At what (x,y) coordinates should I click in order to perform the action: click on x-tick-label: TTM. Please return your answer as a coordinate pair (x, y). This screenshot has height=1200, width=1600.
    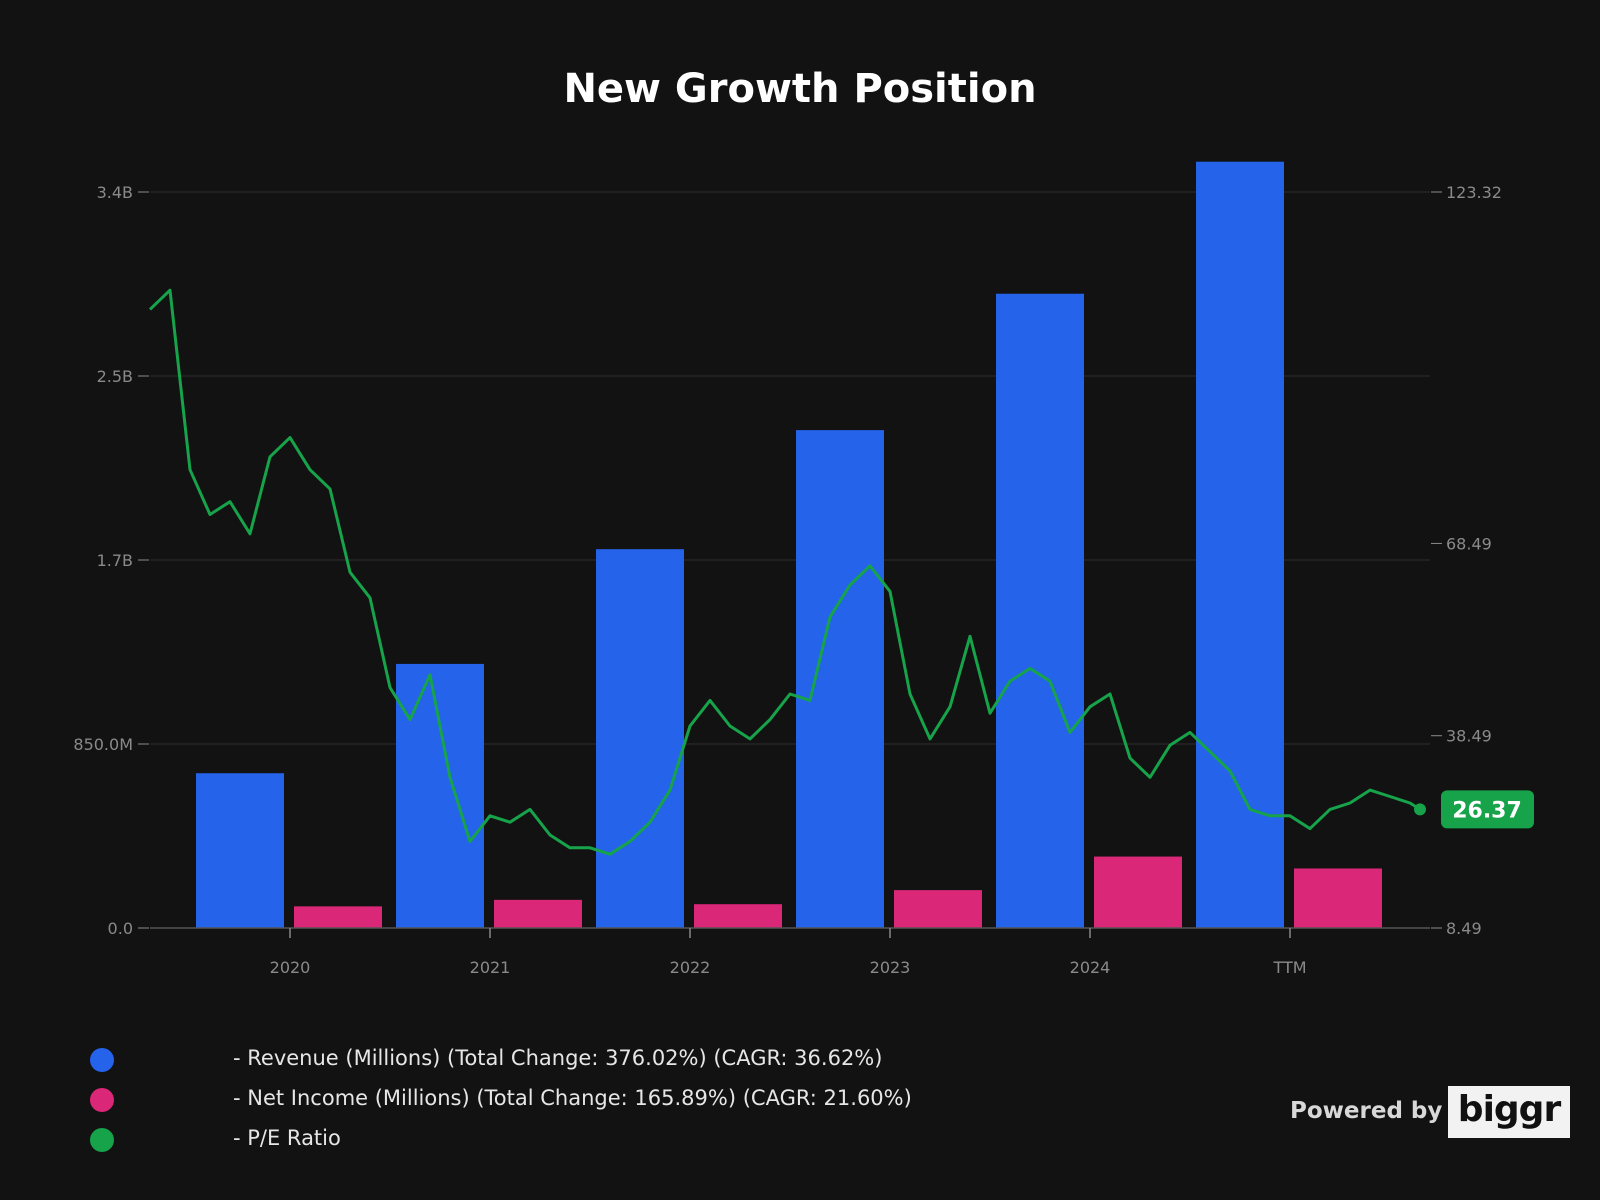
    Looking at the image, I should click on (1289, 967).